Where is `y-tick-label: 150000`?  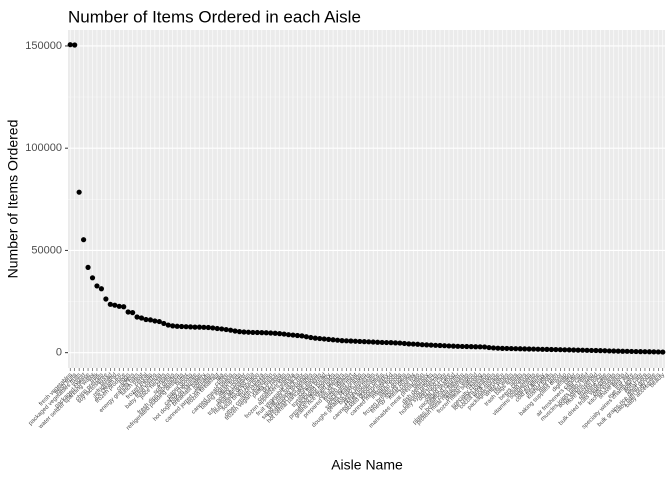 y-tick-label: 150000 is located at coordinates (43, 46).